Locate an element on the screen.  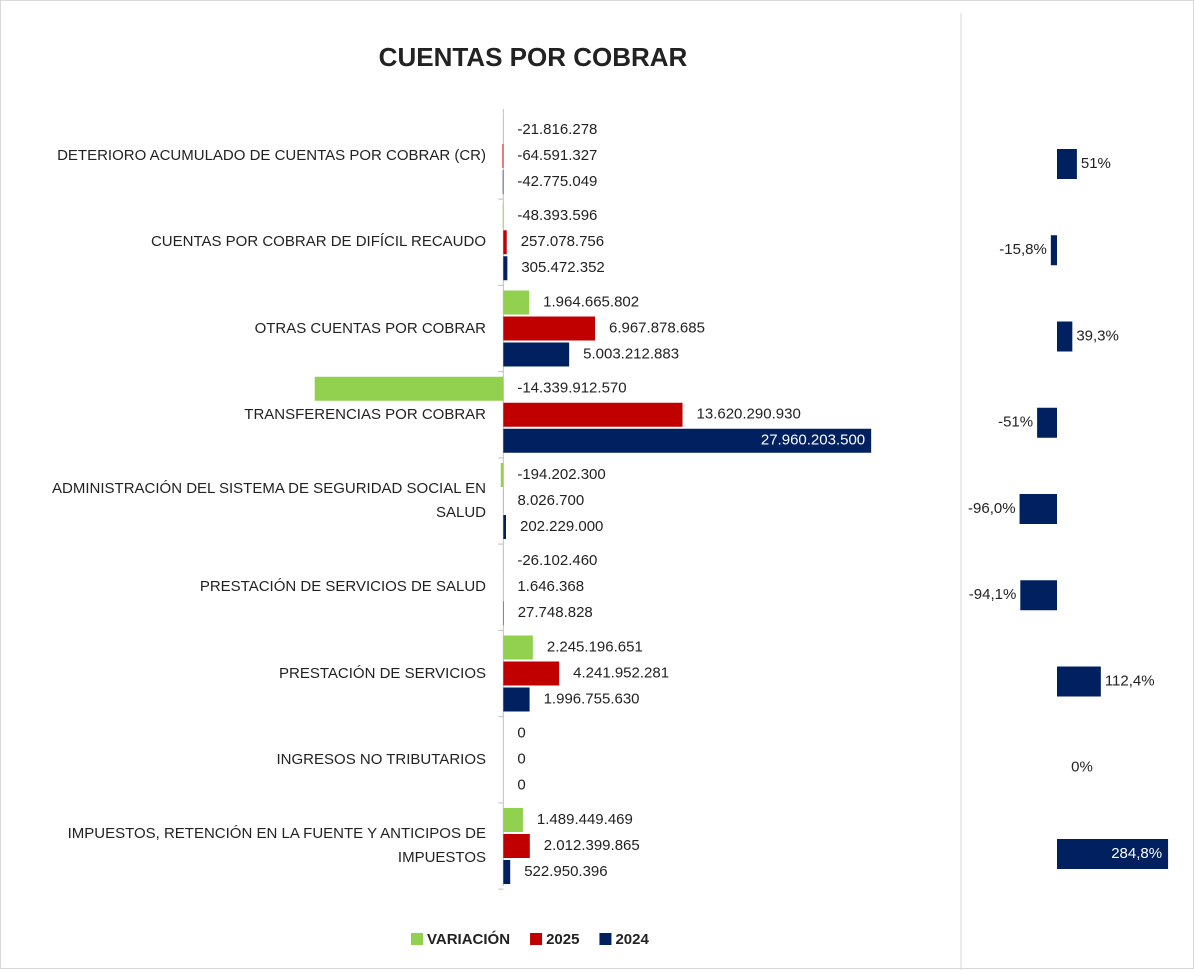
value-label: -42.775.049 is located at coordinates (557, 181).